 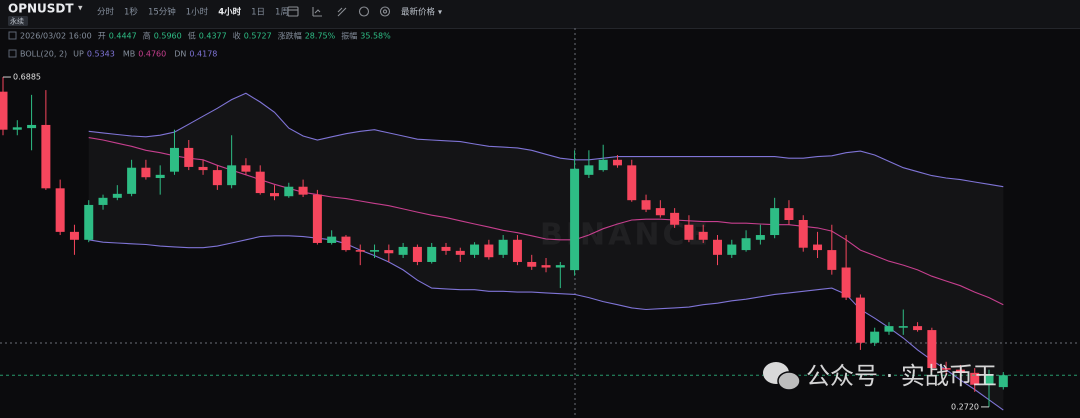 I want to click on low-label: 0.2720, so click(x=965, y=406).